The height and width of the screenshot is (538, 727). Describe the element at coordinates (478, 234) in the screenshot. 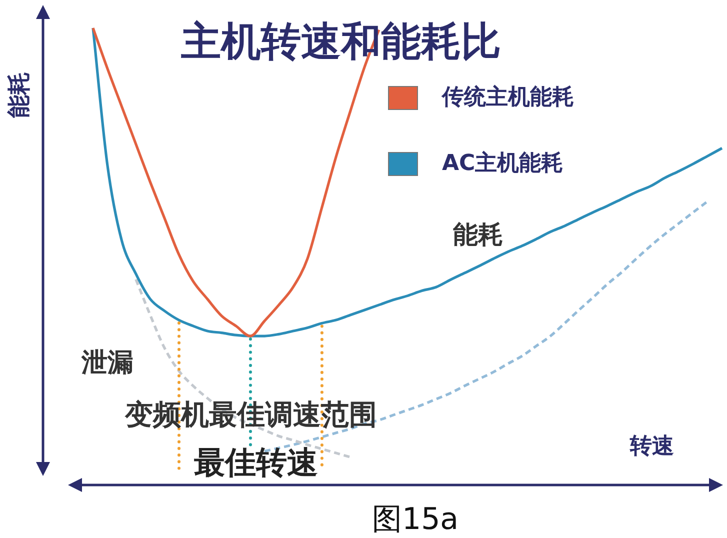

I see `annotation: 能耗` at that location.